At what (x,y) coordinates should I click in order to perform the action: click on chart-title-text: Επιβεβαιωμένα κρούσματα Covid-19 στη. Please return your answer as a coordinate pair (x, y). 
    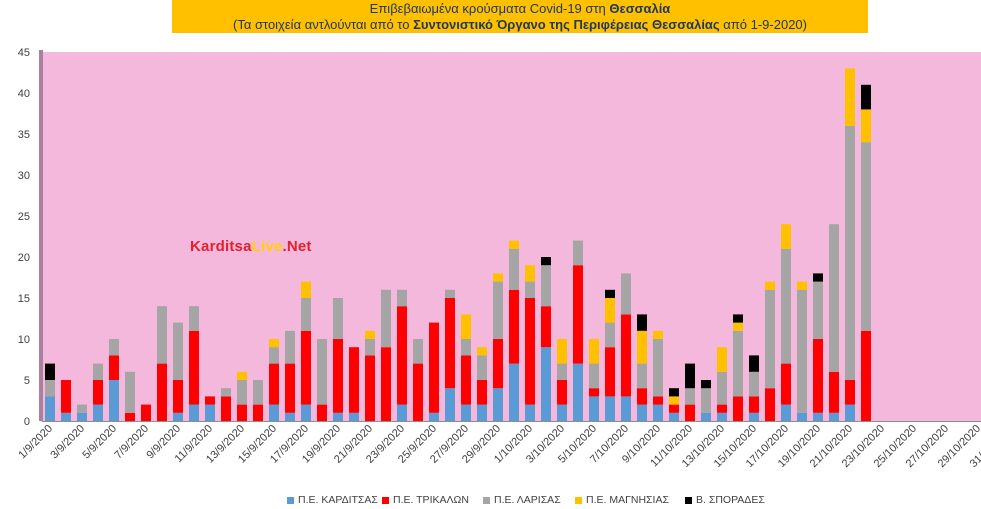
    Looking at the image, I should click on (489, 8).